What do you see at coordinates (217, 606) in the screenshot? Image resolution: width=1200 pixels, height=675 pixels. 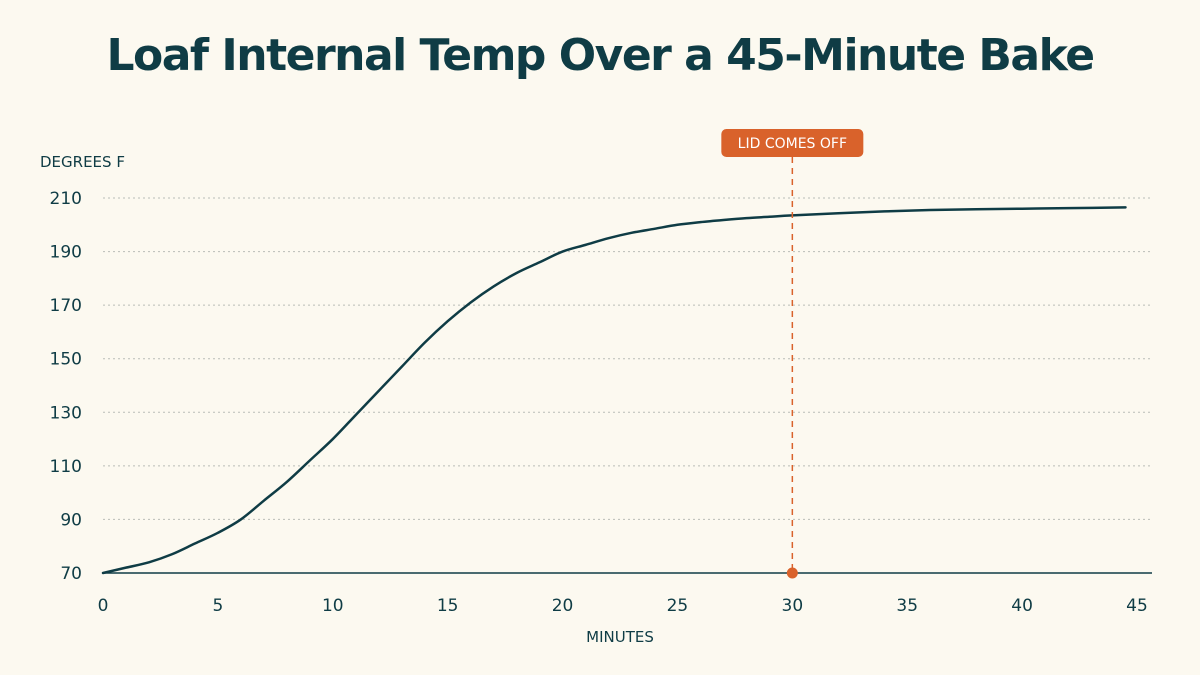 I see `x-tick-label-5: 5` at bounding box center [217, 606].